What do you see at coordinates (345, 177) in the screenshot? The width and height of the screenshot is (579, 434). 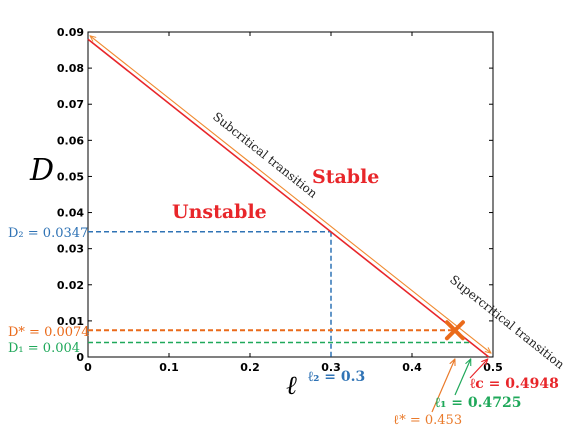 I see `stable-region-label: Stable` at bounding box center [345, 177].